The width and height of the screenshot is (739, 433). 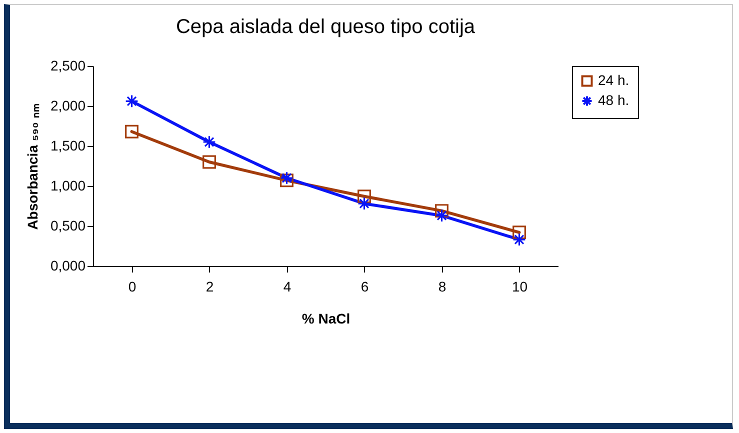 I want to click on y-tick-label: 0,000, so click(x=68, y=266).